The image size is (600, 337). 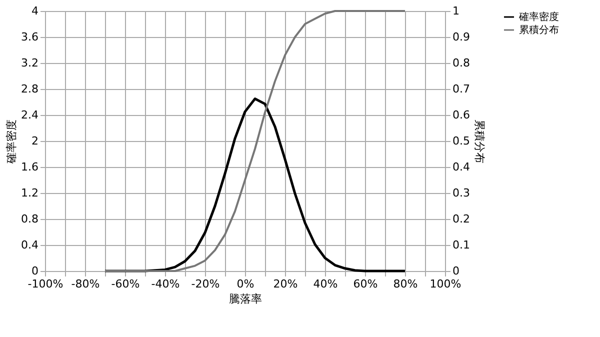 I want to click on y2-tick-label: 0.2, so click(x=461, y=219).